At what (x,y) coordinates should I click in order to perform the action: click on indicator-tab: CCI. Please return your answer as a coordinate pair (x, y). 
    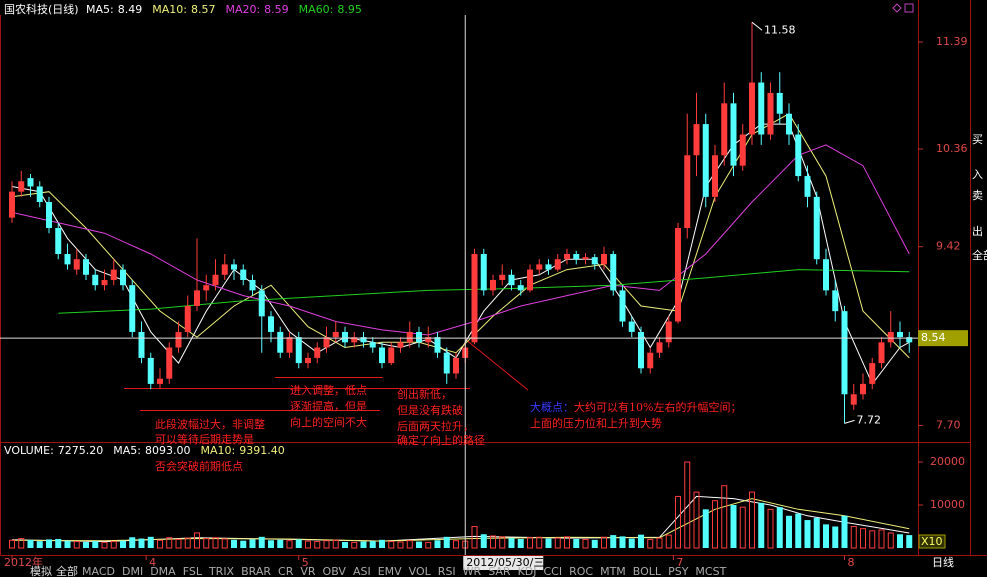
    Looking at the image, I should click on (553, 571).